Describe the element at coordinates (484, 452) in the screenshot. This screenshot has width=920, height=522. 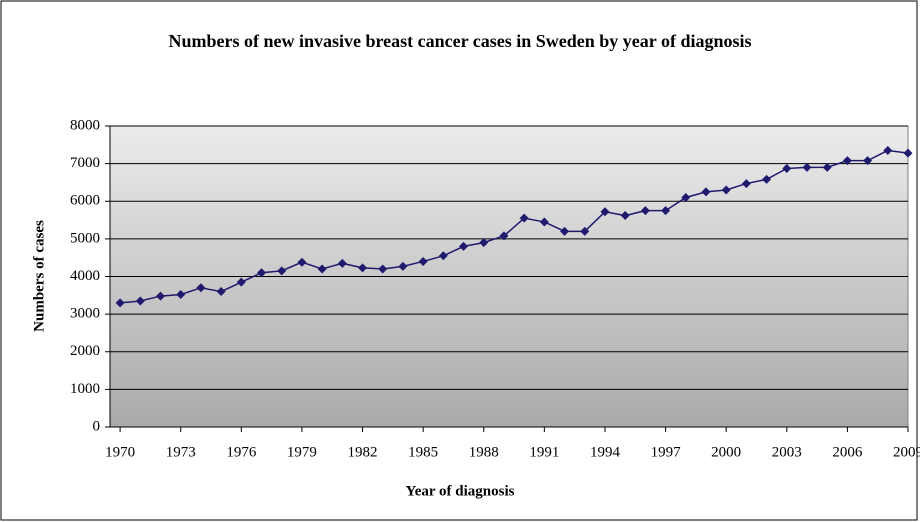
I see `x-tick-label: 1988` at that location.